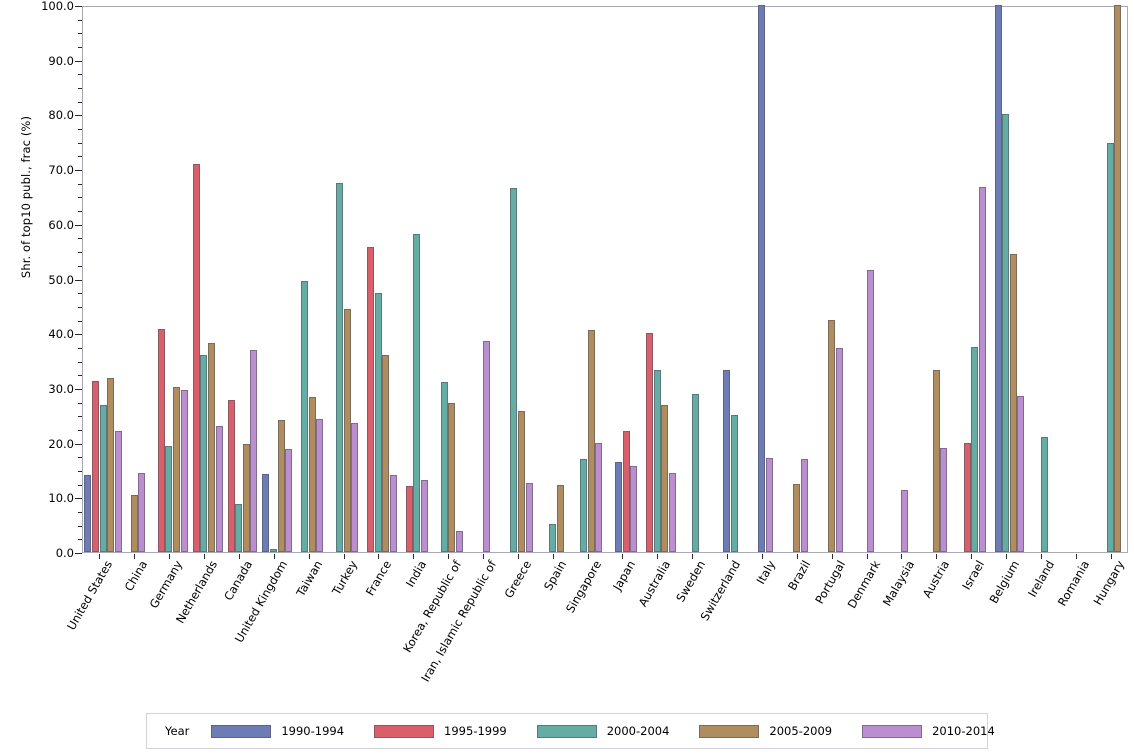 This screenshot has width=1134, height=756. I want to click on y-tick-label: 0.0, so click(64, 553).